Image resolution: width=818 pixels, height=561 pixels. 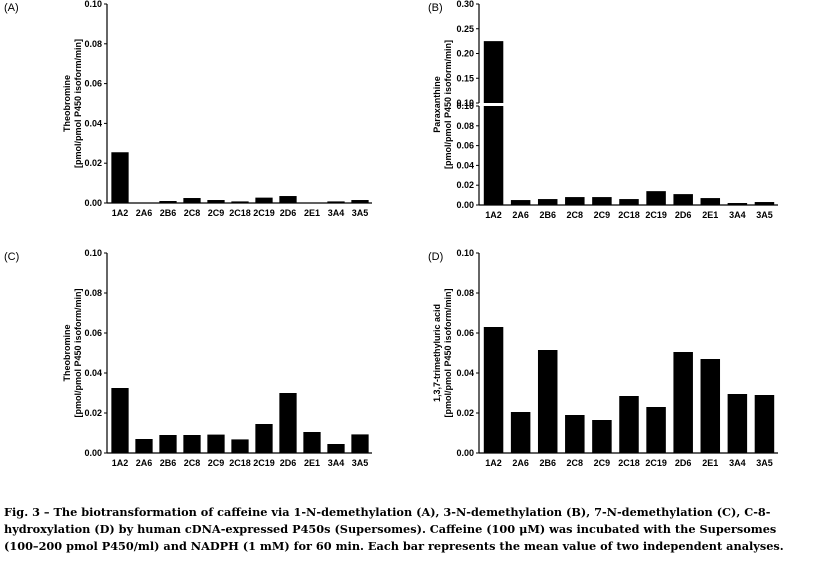 What do you see at coordinates (11, 257) in the screenshot?
I see `panel-label: (C)` at bounding box center [11, 257].